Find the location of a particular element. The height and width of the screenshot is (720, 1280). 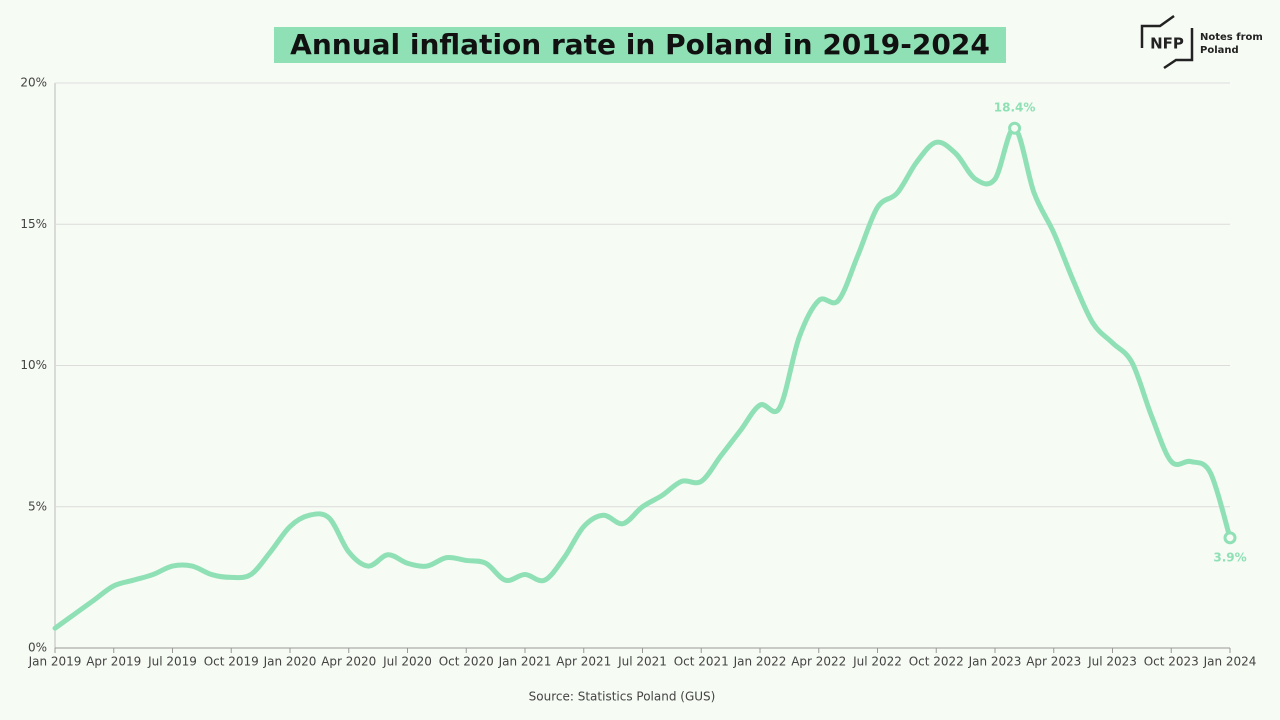

x-tick-label: Jul 2020 is located at coordinates (407, 662).